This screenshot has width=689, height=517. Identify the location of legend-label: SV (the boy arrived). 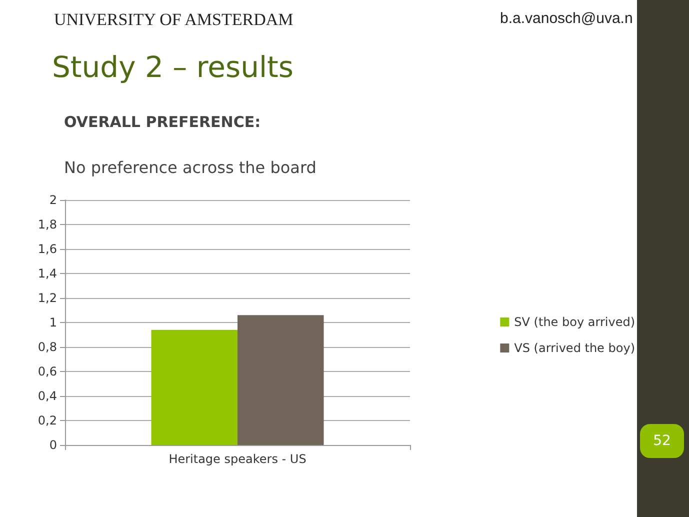
(575, 322).